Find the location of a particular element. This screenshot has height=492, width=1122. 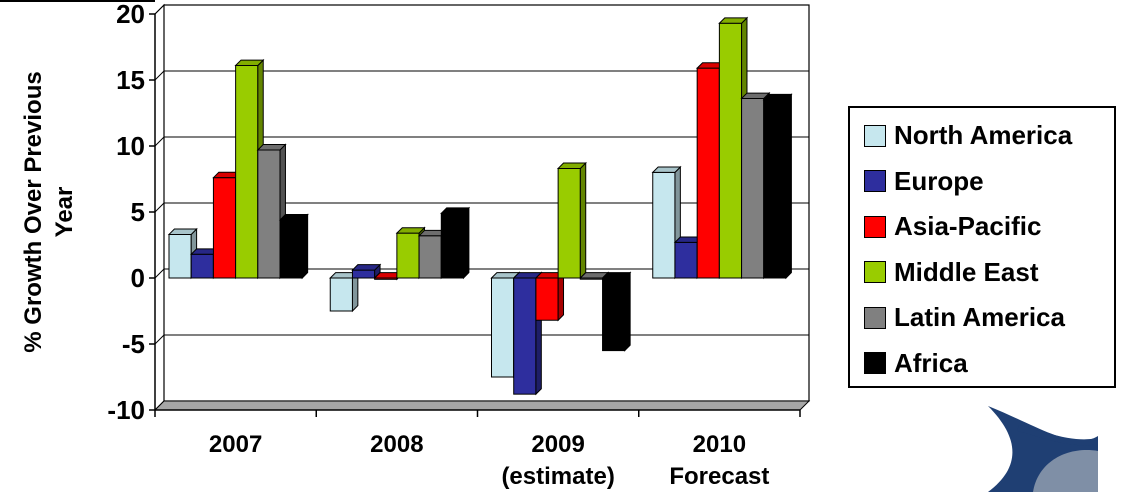

x-tick-label: (estimate) is located at coordinates (557, 476).